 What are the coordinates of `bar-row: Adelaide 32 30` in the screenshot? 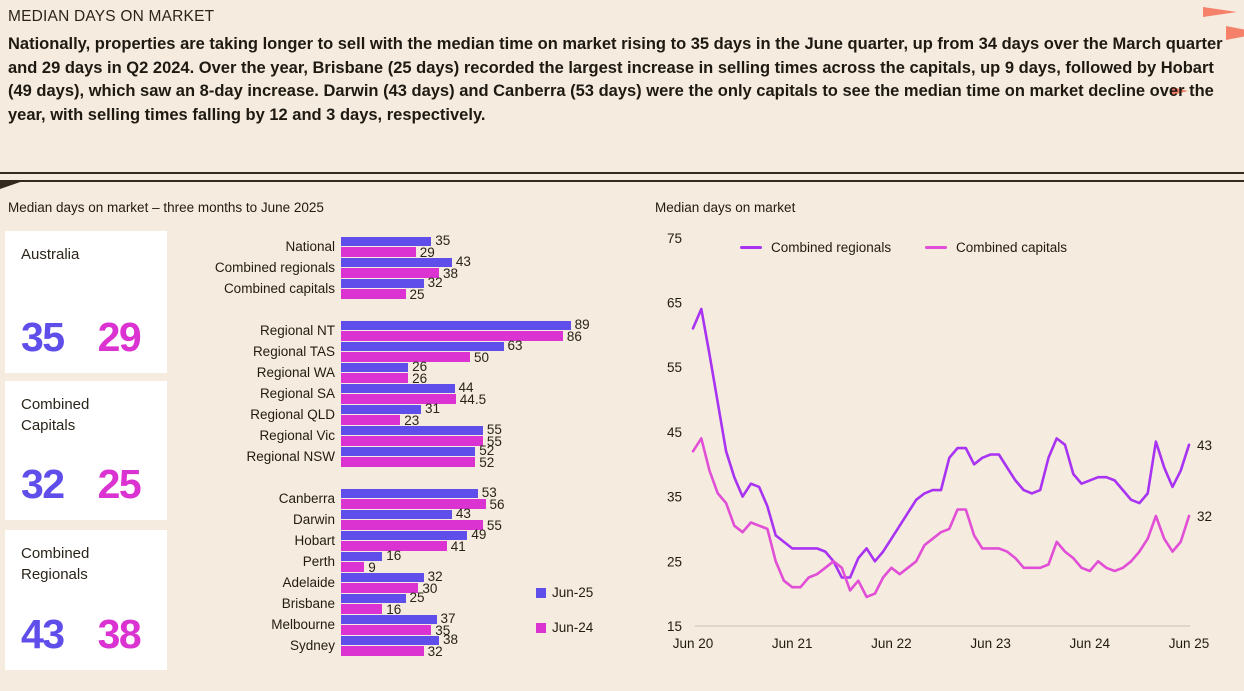 It's located at (415, 582).